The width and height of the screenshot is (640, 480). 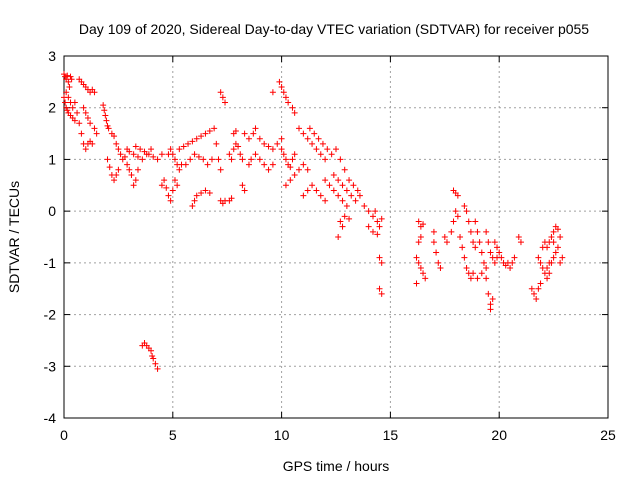 I want to click on y-tick-label: -2, so click(x=50, y=315).